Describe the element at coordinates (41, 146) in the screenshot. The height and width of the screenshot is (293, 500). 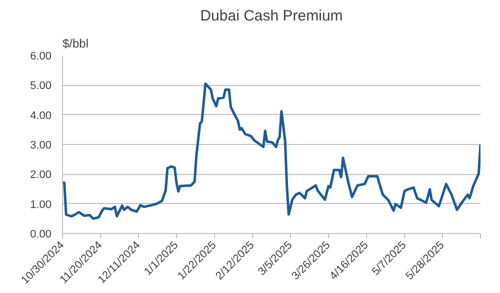
I see `y-tick-label: 3.00` at that location.